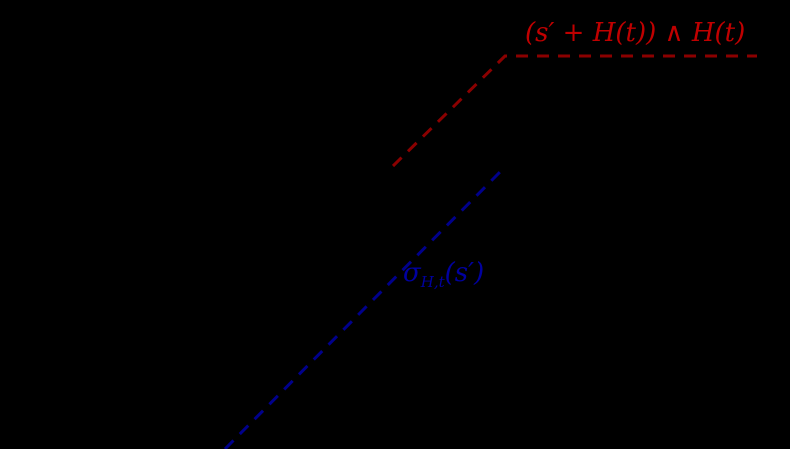  Describe the element at coordinates (464, 273) in the screenshot. I see `sigma-argument: (s′)` at that location.